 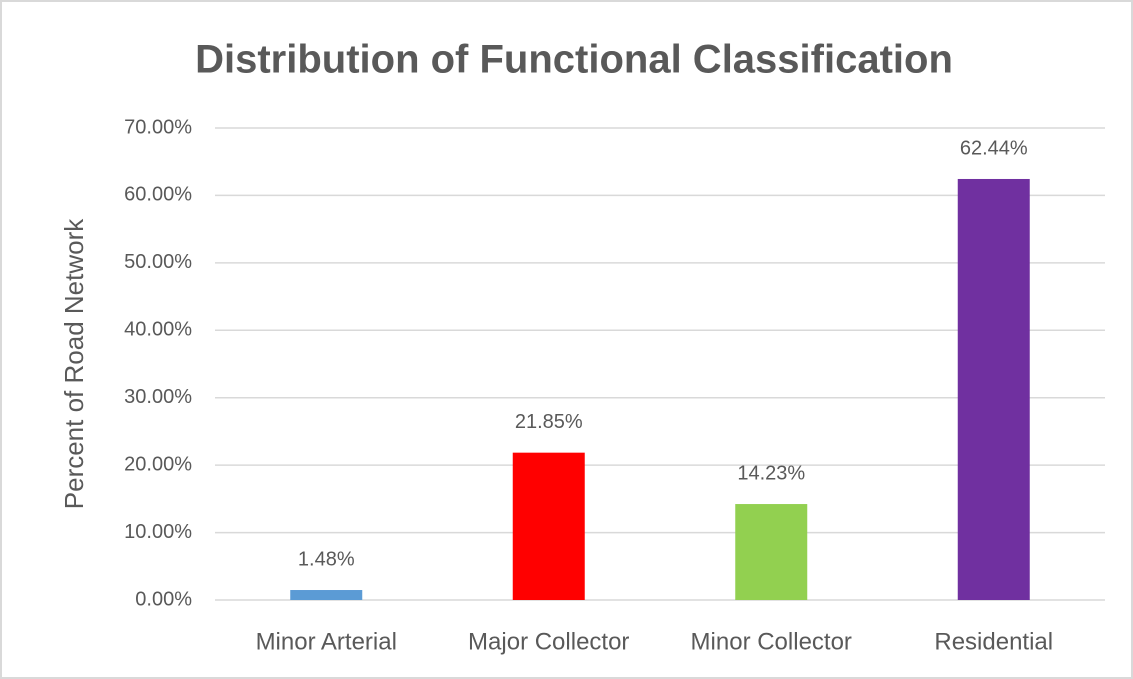 I want to click on y-tick-label: 70.00%, so click(x=158, y=127).